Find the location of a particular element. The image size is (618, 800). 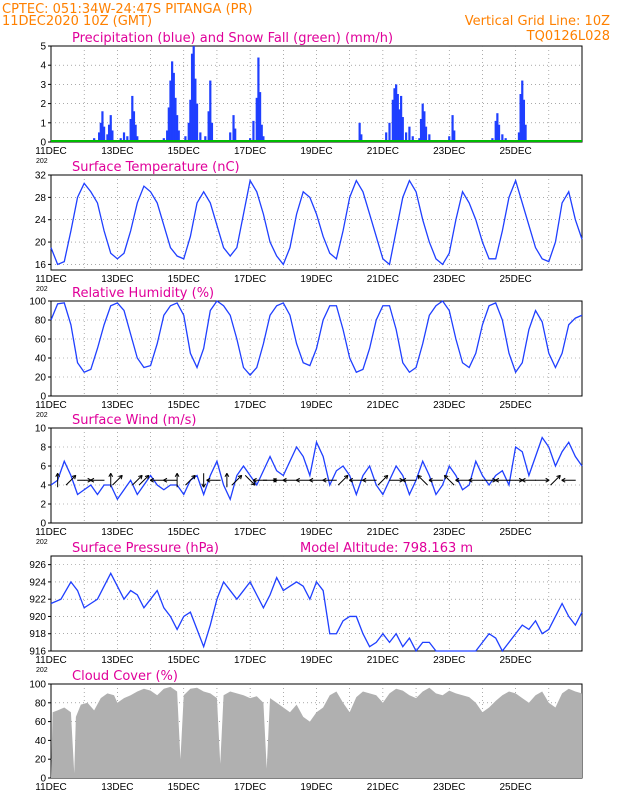

y-tick-label: 2 is located at coordinates (43, 104).